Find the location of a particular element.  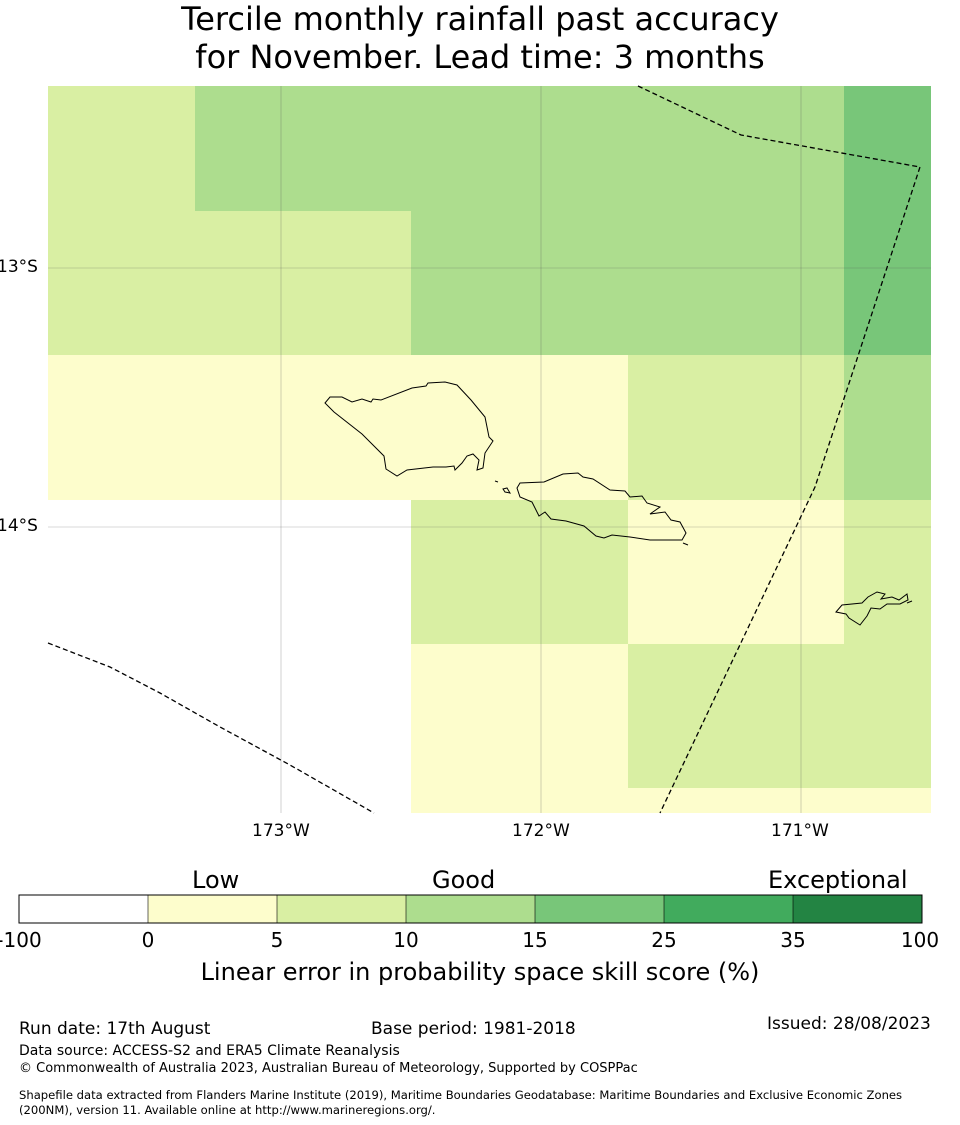

lat-label: 14°S is located at coordinates (19, 526).